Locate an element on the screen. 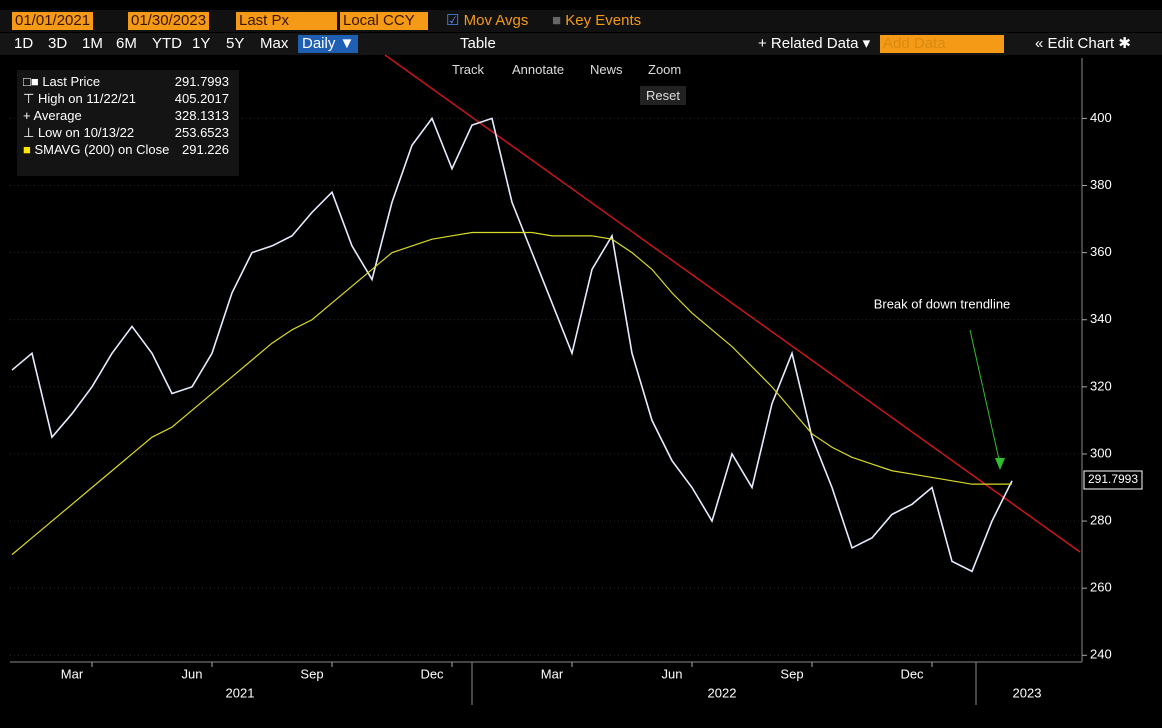  period-button: 1Y is located at coordinates (201, 43).